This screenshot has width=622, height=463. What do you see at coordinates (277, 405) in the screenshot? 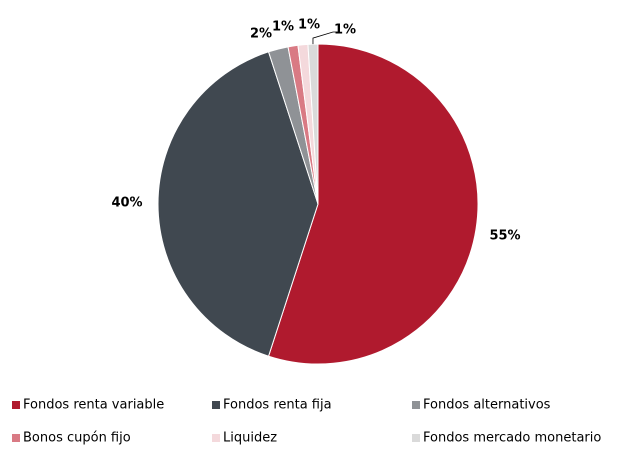
I see `legend-label: Fondos renta fija` at bounding box center [277, 405].